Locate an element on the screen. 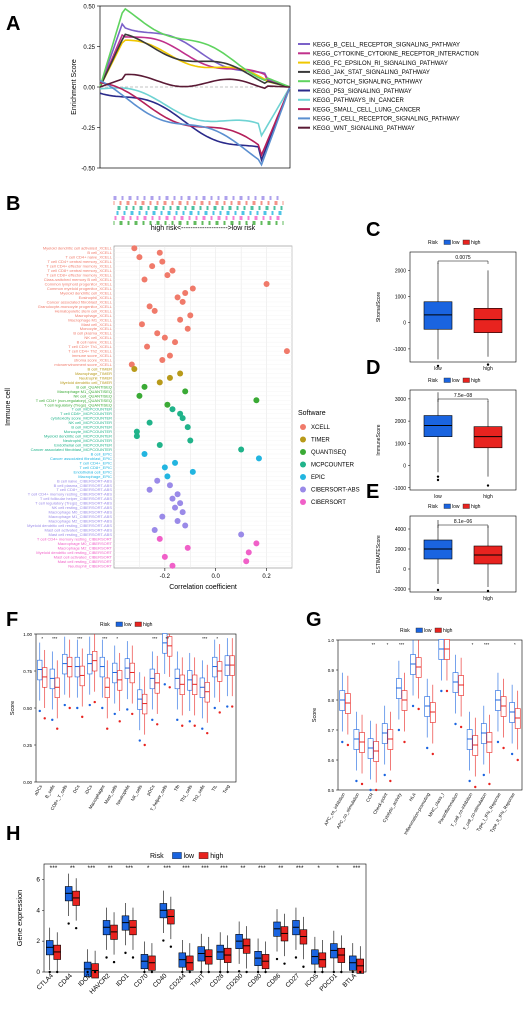  y-tick-label: 0.00 is located at coordinates (27, 782).